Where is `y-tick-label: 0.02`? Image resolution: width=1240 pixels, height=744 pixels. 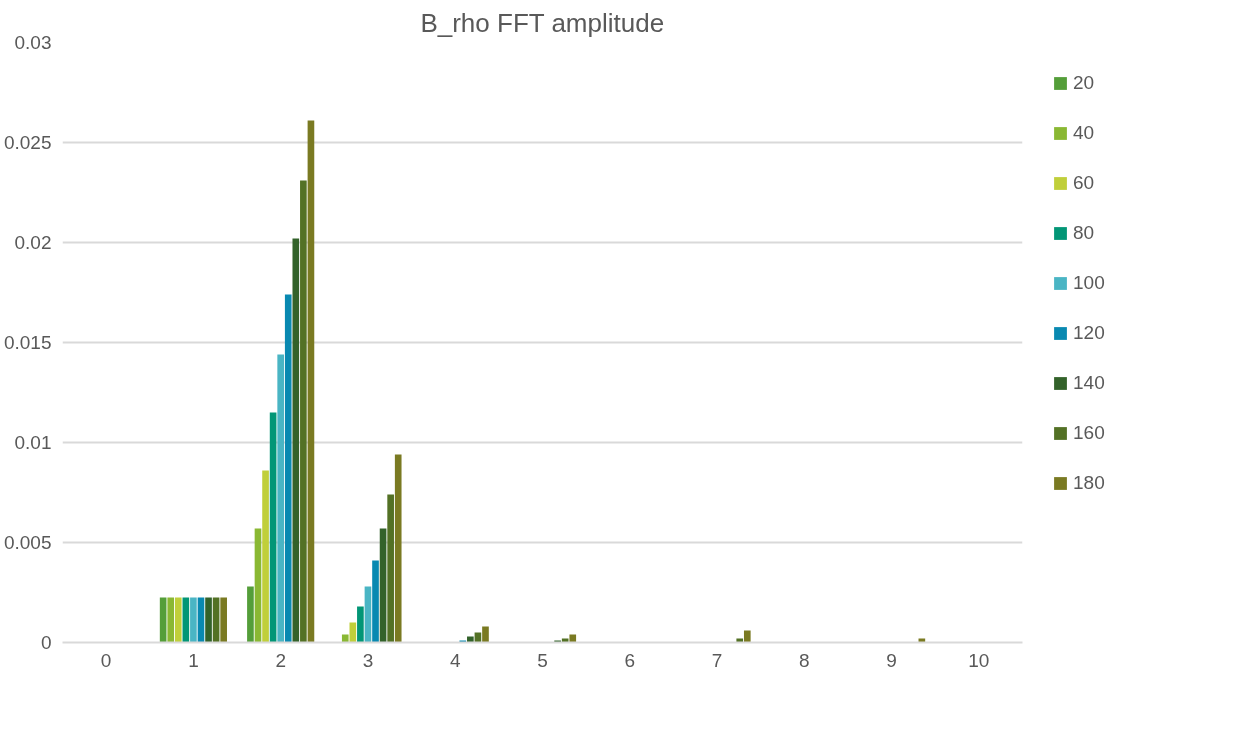
y-tick-label: 0.02 is located at coordinates (33, 242).